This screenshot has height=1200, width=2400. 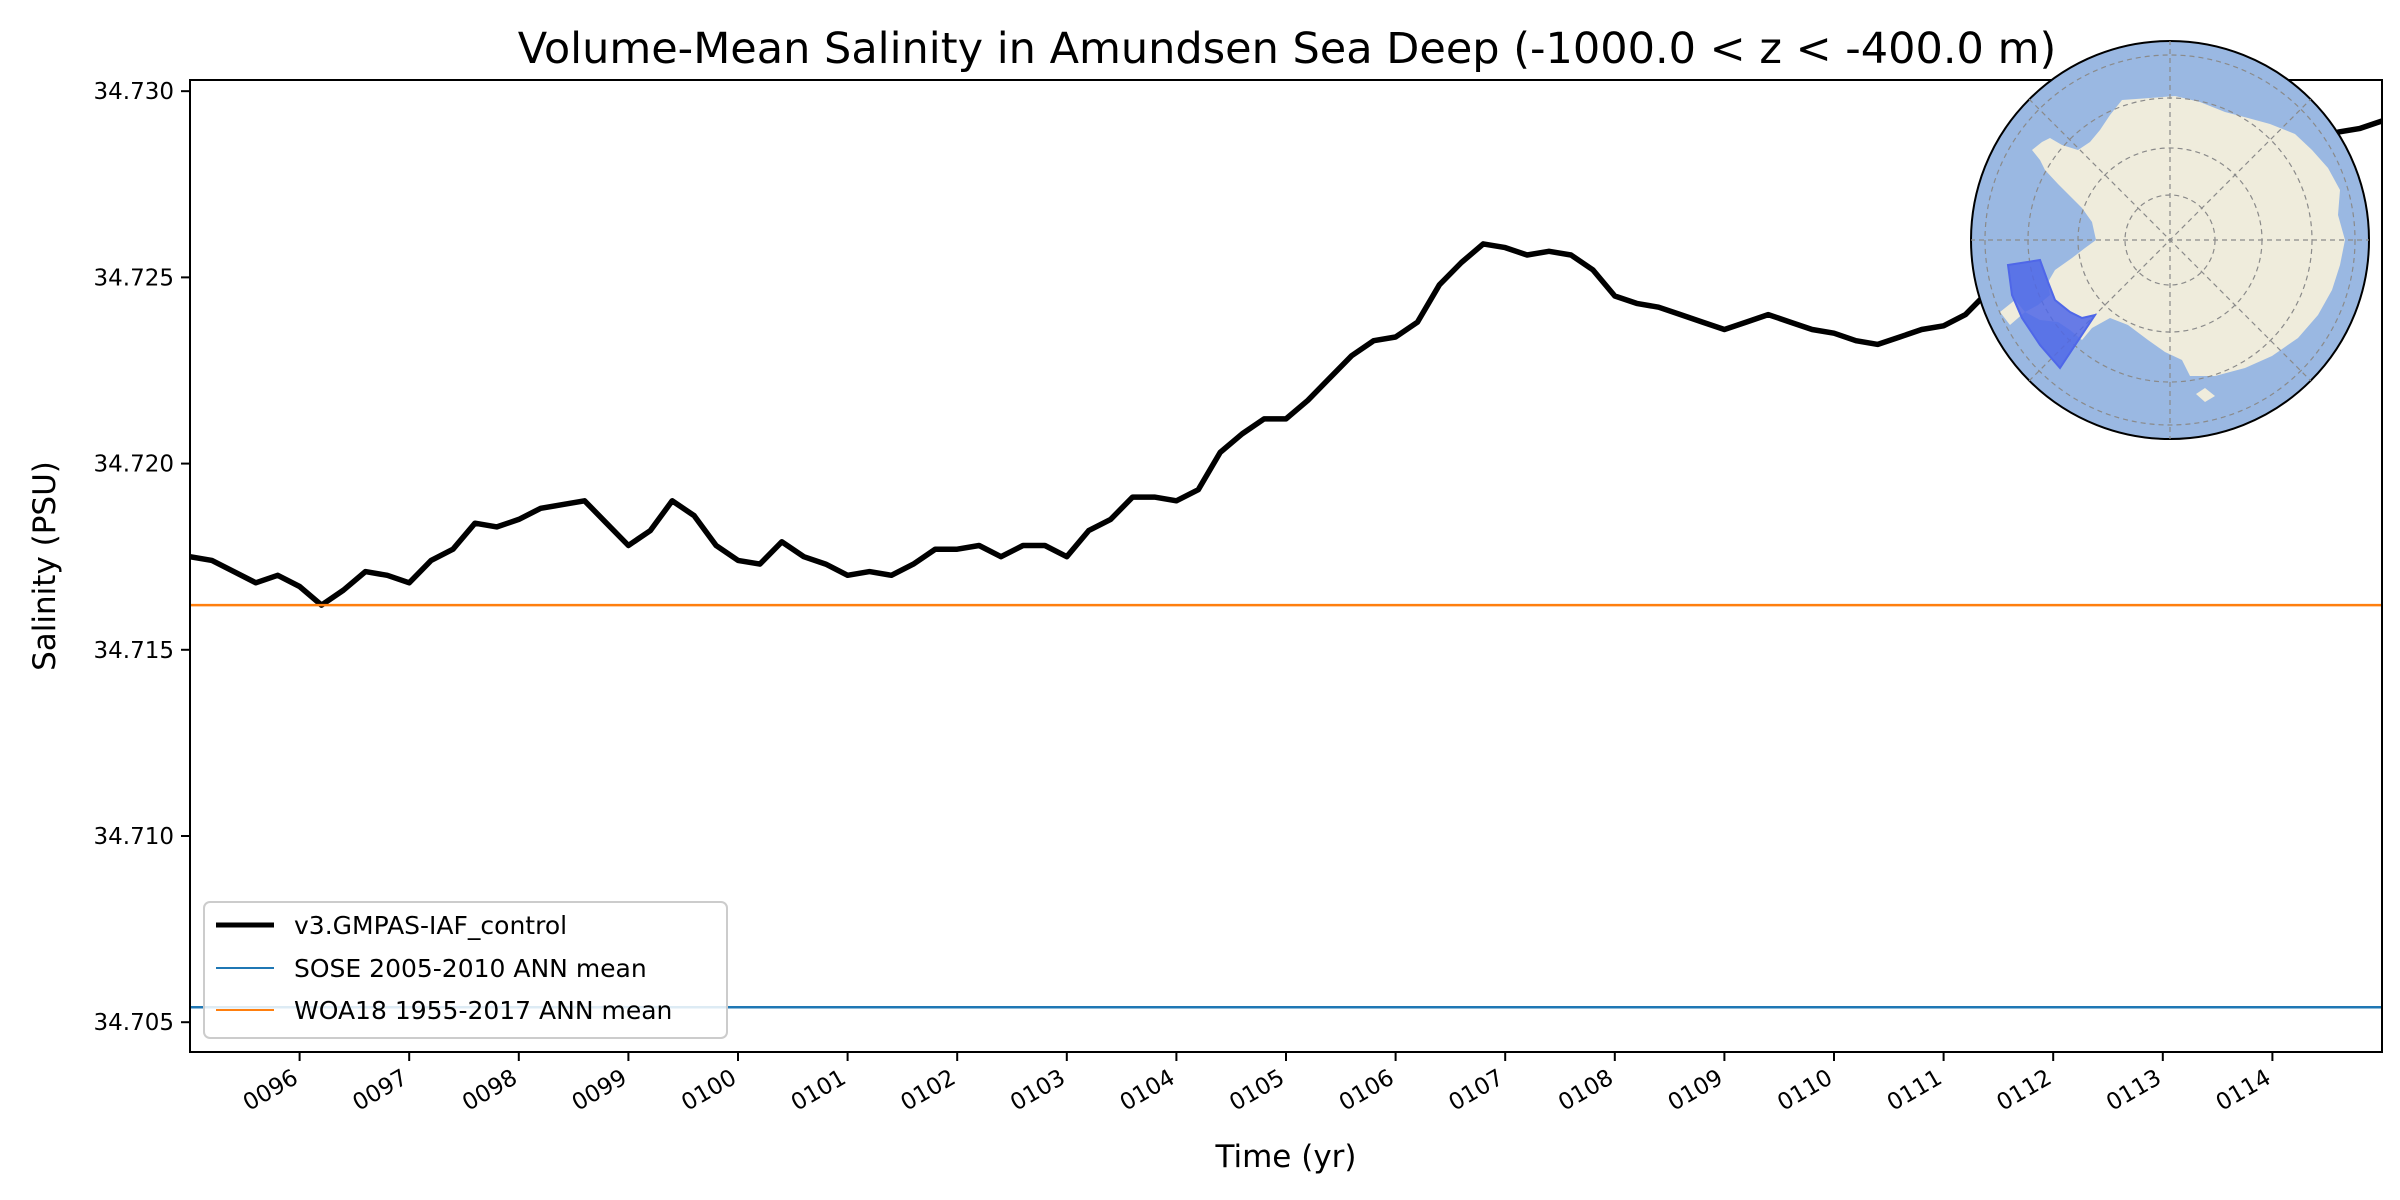 I want to click on antarctica-inset-map, so click(x=2170, y=240).